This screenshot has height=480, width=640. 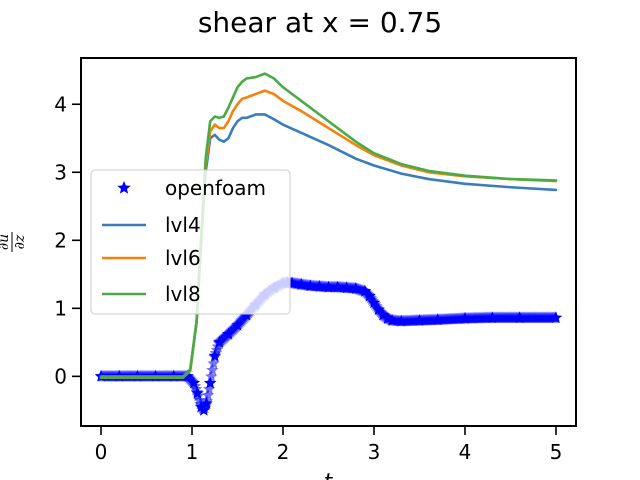 What do you see at coordinates (215, 188) in the screenshot?
I see `legend-label-openfoam: openfoam` at bounding box center [215, 188].